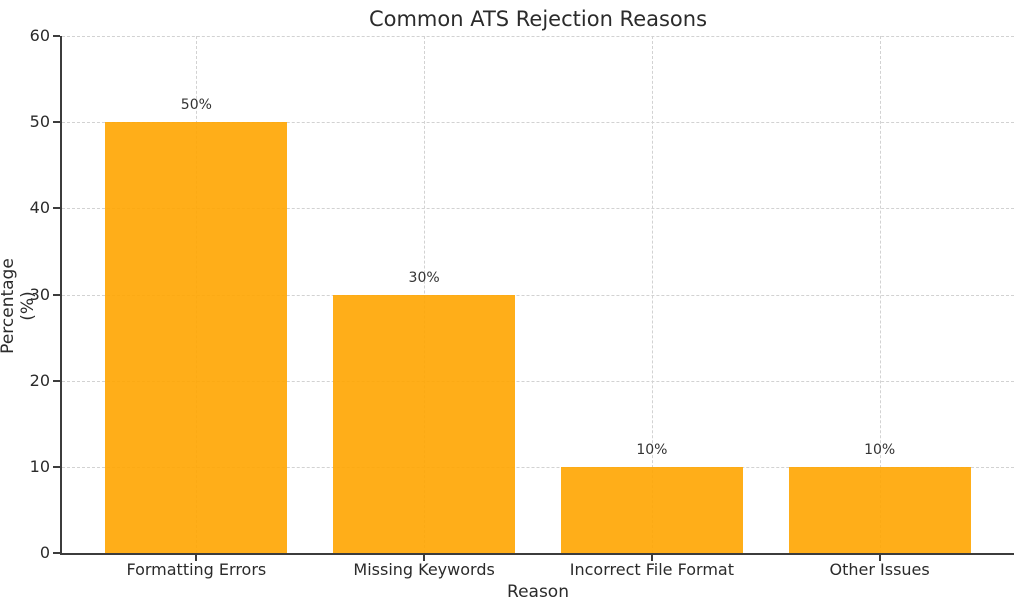 Image resolution: width=1024 pixels, height=611 pixels. What do you see at coordinates (39, 380) in the screenshot?
I see `y-tick-label: 20` at bounding box center [39, 380].